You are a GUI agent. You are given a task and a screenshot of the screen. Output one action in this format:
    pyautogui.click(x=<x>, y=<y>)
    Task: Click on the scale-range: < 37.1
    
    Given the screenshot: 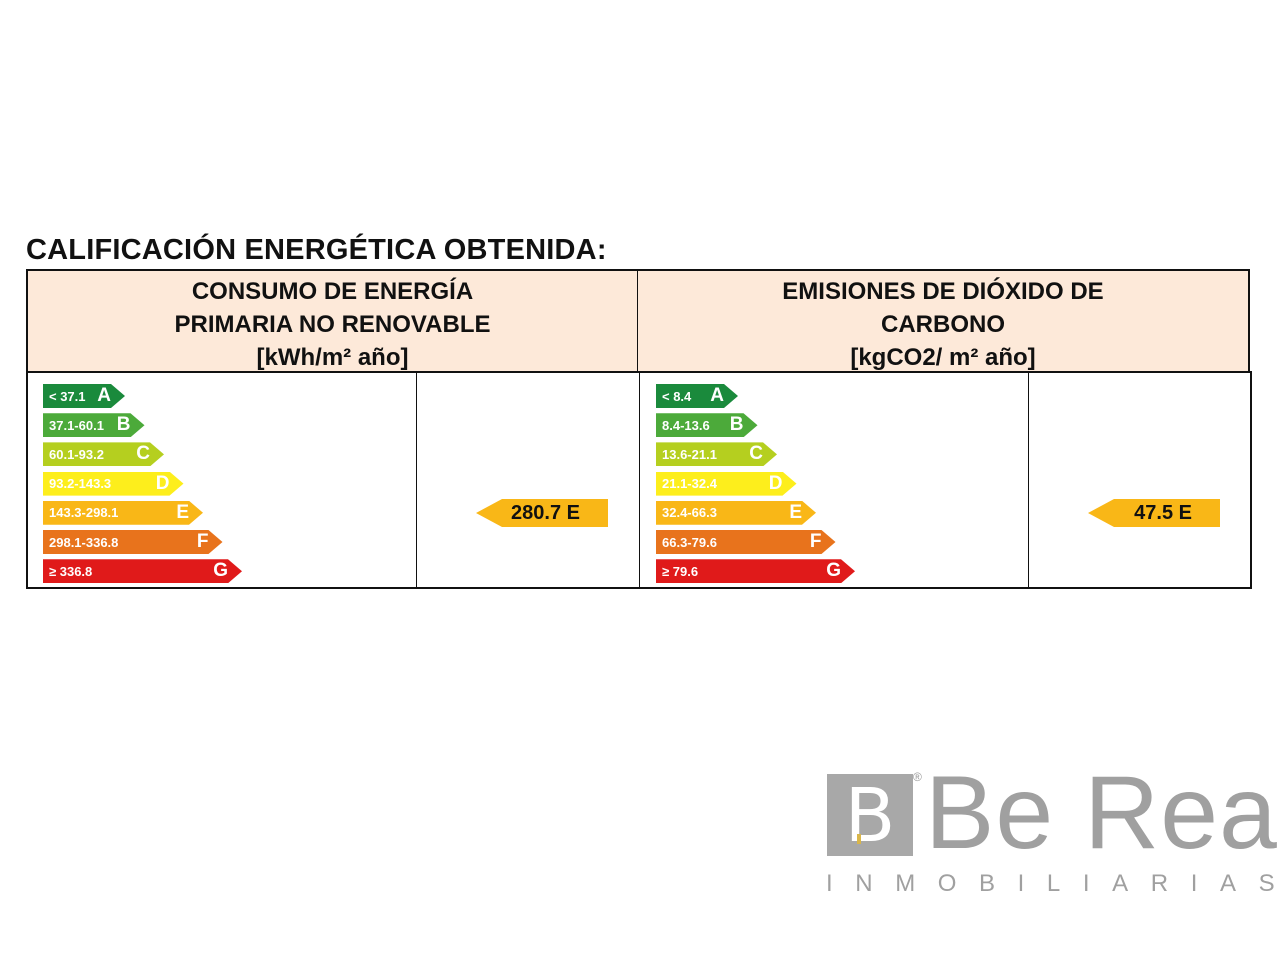 What is the action you would take?
    pyautogui.click(x=67, y=396)
    